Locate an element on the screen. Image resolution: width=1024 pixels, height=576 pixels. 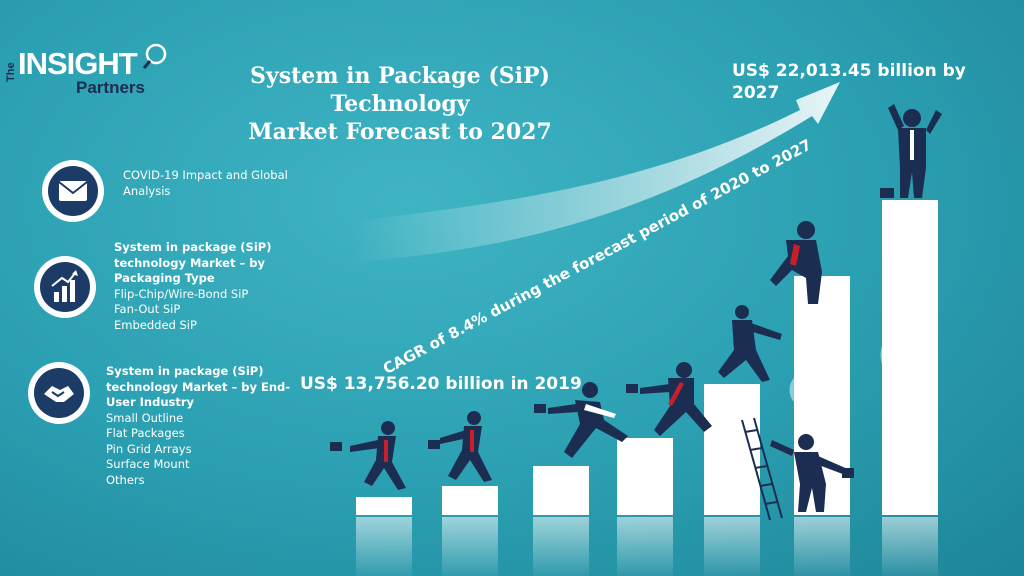
end-user-item-others: Others is located at coordinates (125, 479).